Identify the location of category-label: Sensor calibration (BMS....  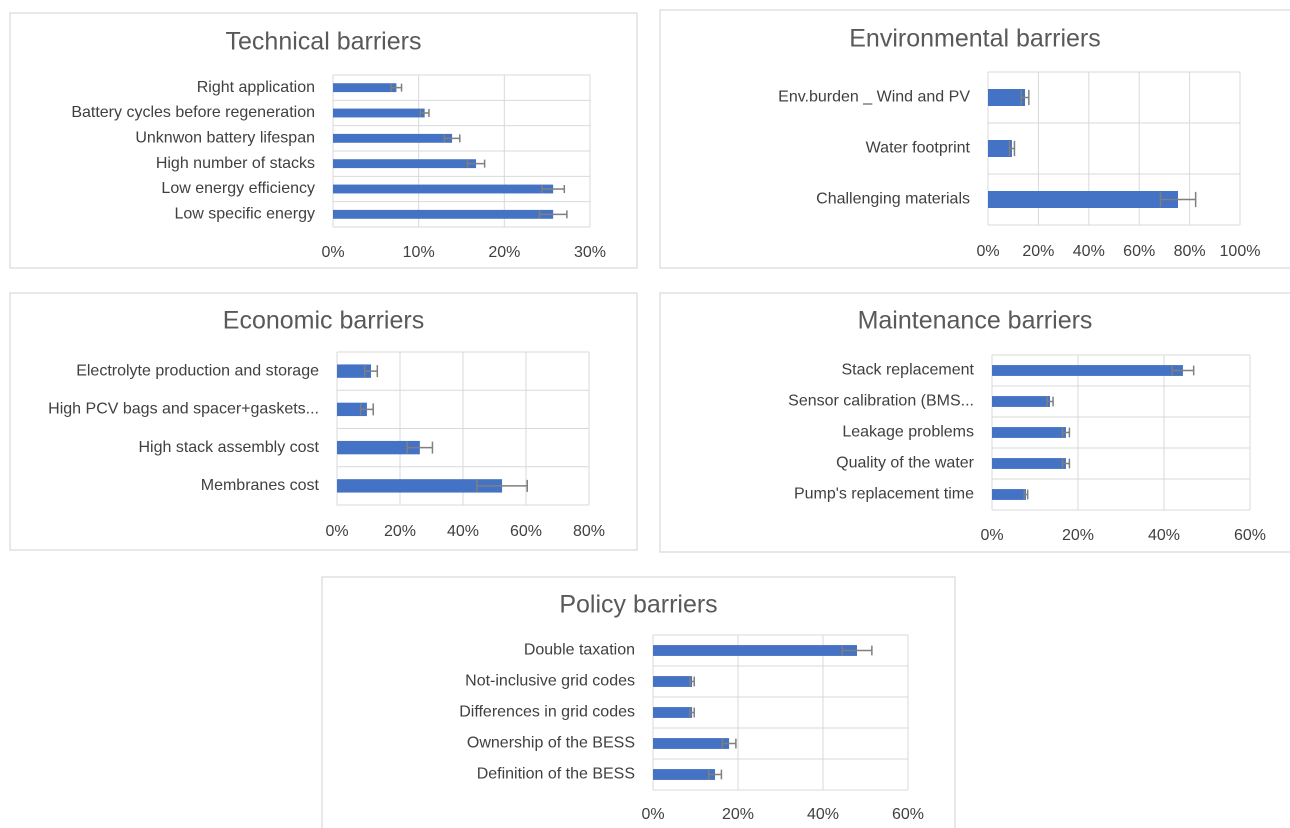
(881, 401).